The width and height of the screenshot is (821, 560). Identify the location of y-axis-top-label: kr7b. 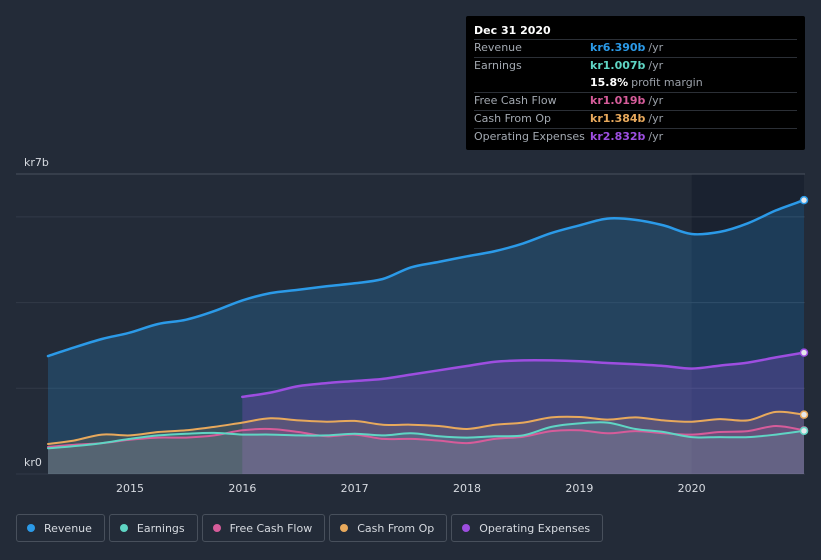
(36, 162).